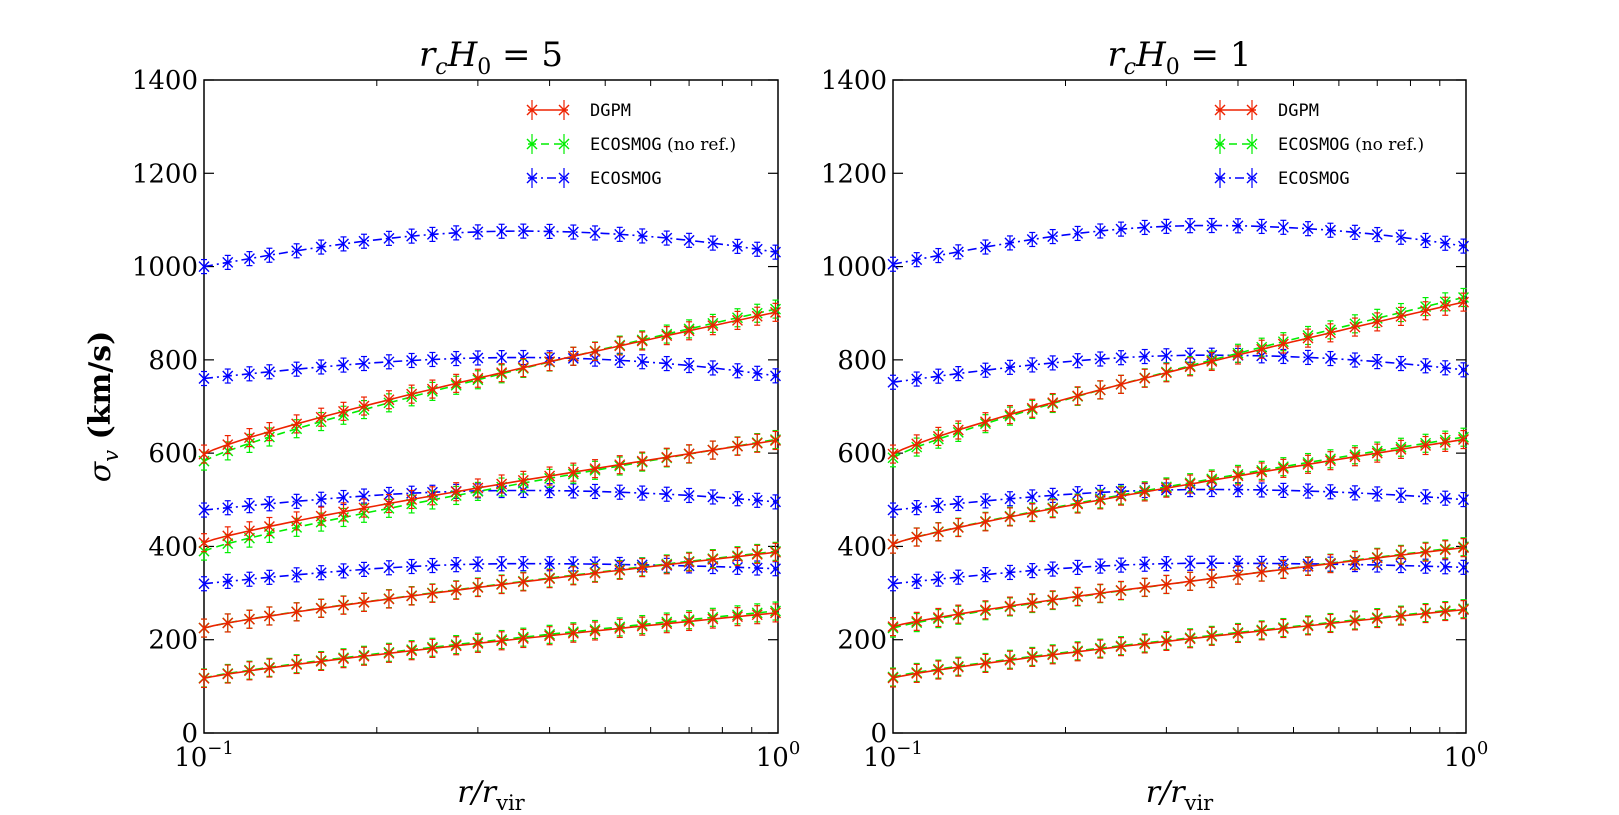 This screenshot has height=815, width=1619. Describe the element at coordinates (854, 268) in the screenshot. I see `y-tick-label: 1000` at that location.